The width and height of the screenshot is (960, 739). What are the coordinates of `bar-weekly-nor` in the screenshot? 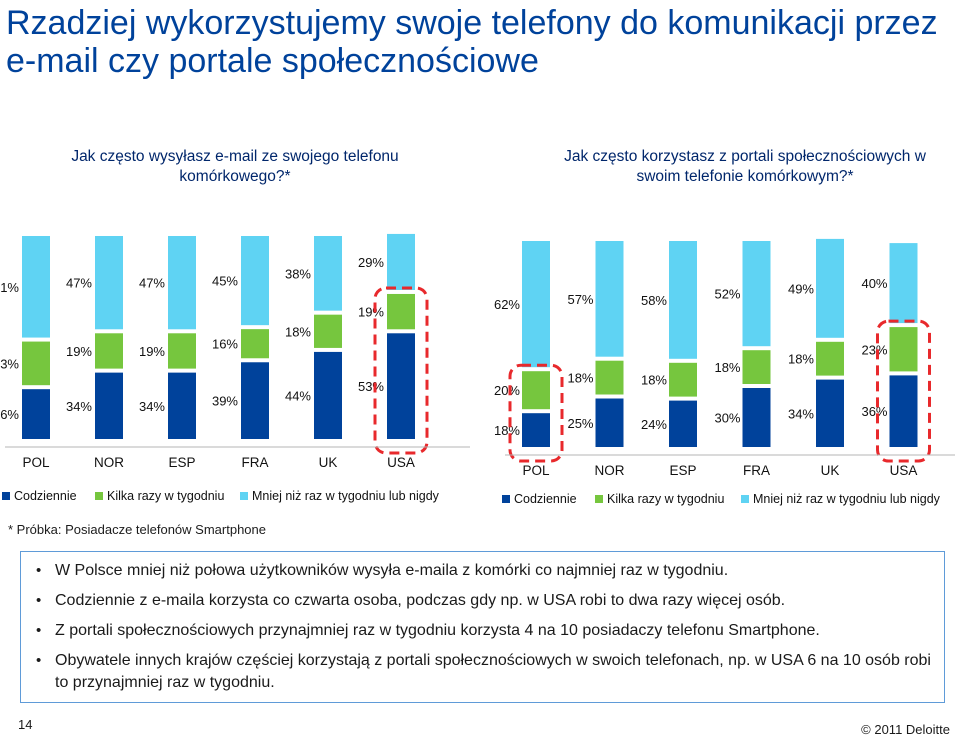 It's located at (609, 377).